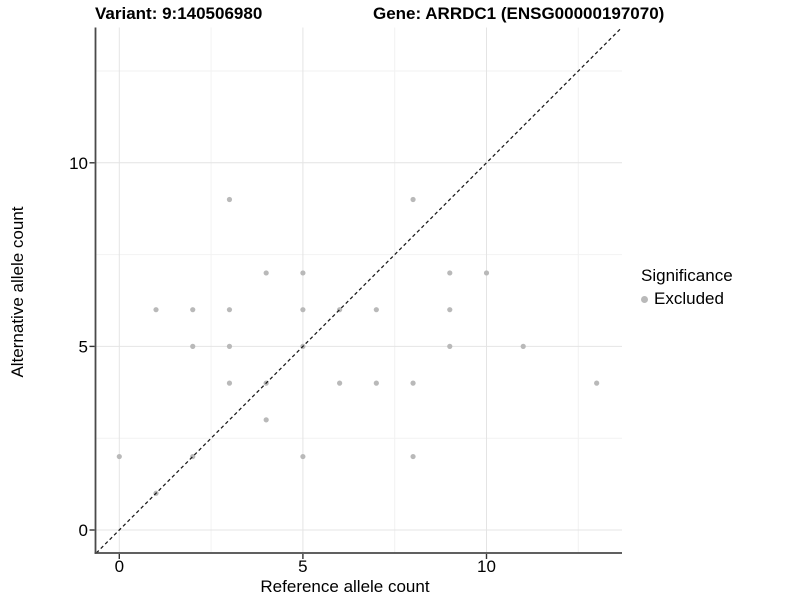 This screenshot has width=800, height=600. I want to click on x-tick-label: 10, so click(486, 566).